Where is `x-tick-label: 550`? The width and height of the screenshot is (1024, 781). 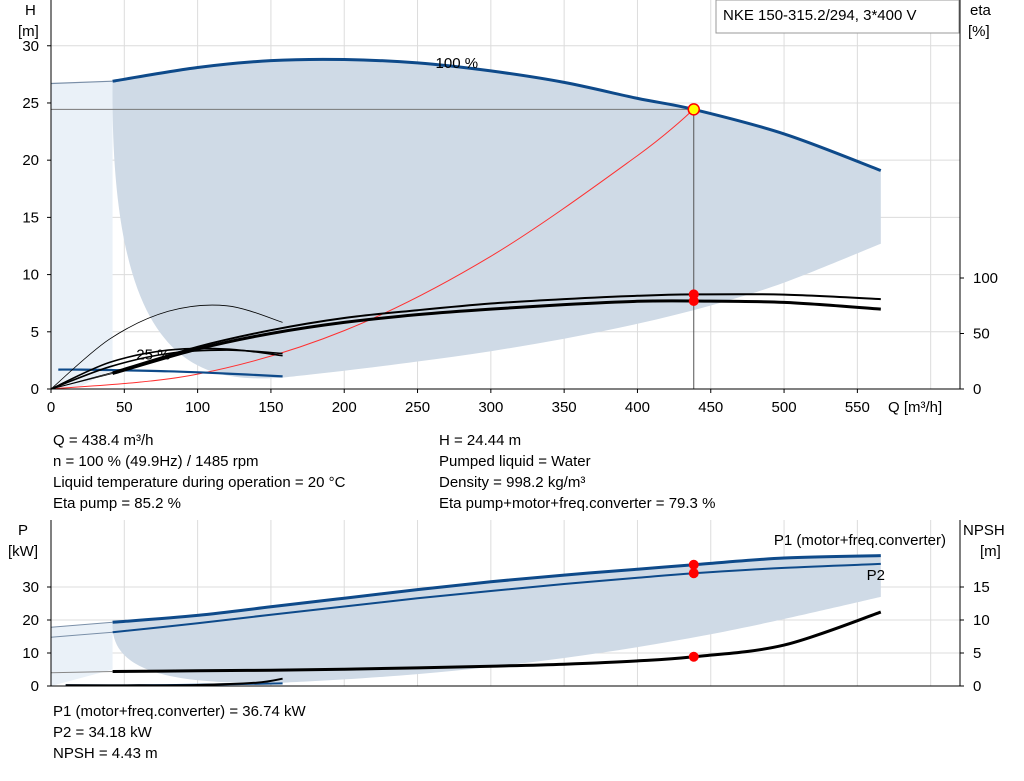
x-tick-label: 550 is located at coordinates (857, 407).